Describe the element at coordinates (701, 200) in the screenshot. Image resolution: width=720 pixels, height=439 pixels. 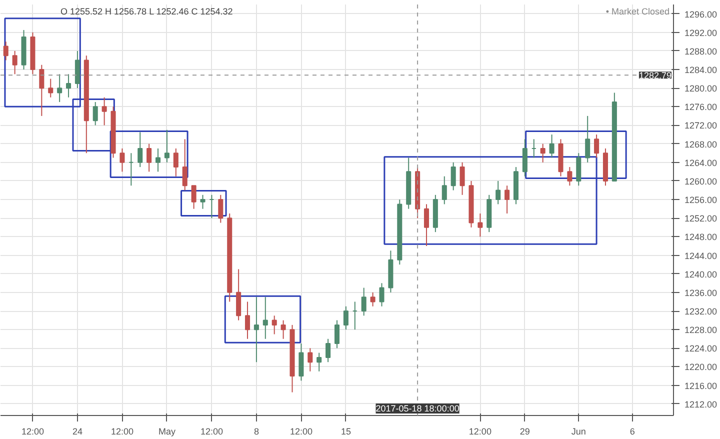
I see `y-tick-label: 1256.00` at that location.